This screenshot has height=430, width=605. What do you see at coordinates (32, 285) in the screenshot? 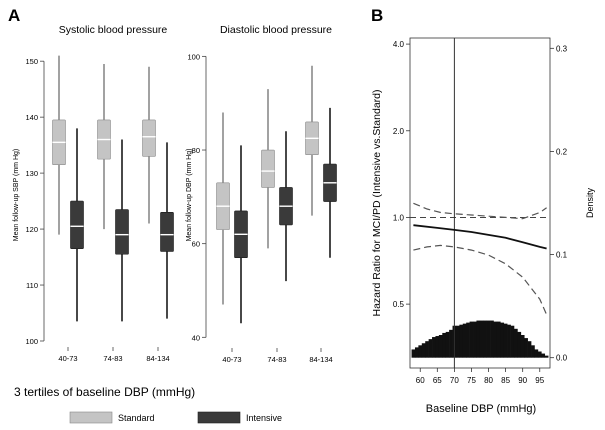
I see `y-tick-label: 110` at bounding box center [32, 285].